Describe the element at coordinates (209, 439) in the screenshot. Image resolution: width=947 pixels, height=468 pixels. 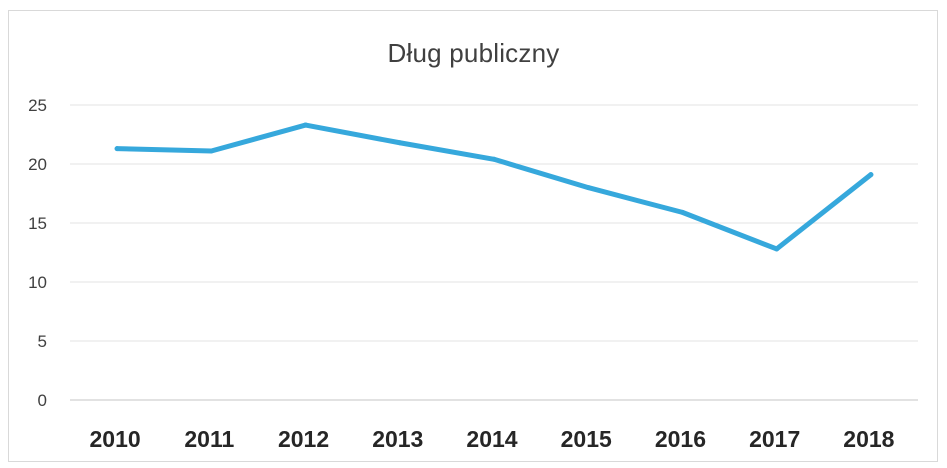
I see `x-tick-label: 2011` at that location.